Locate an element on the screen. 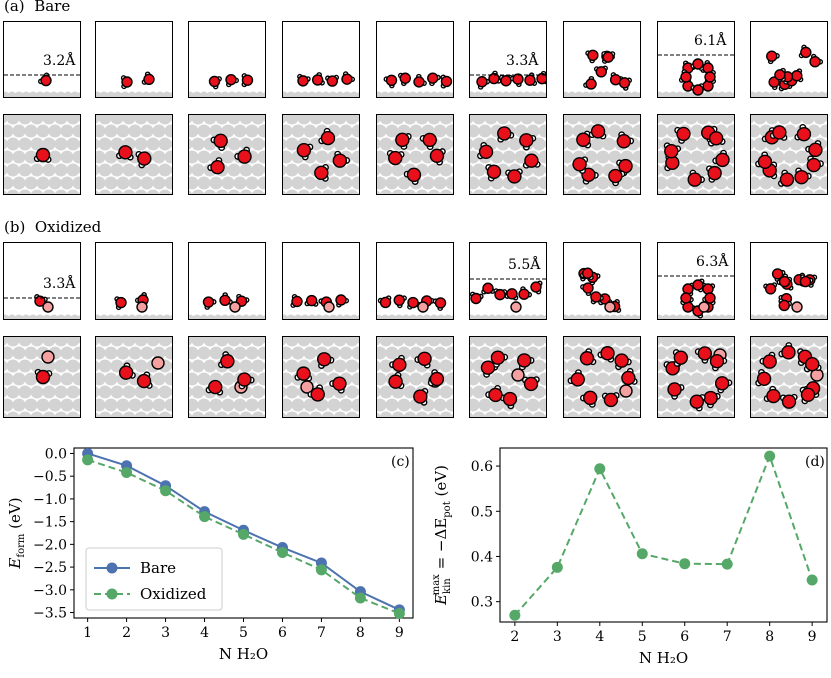 Image resolution: width=831 pixels, height=678 pixels. oxidized-side-panel is located at coordinates (789, 281).